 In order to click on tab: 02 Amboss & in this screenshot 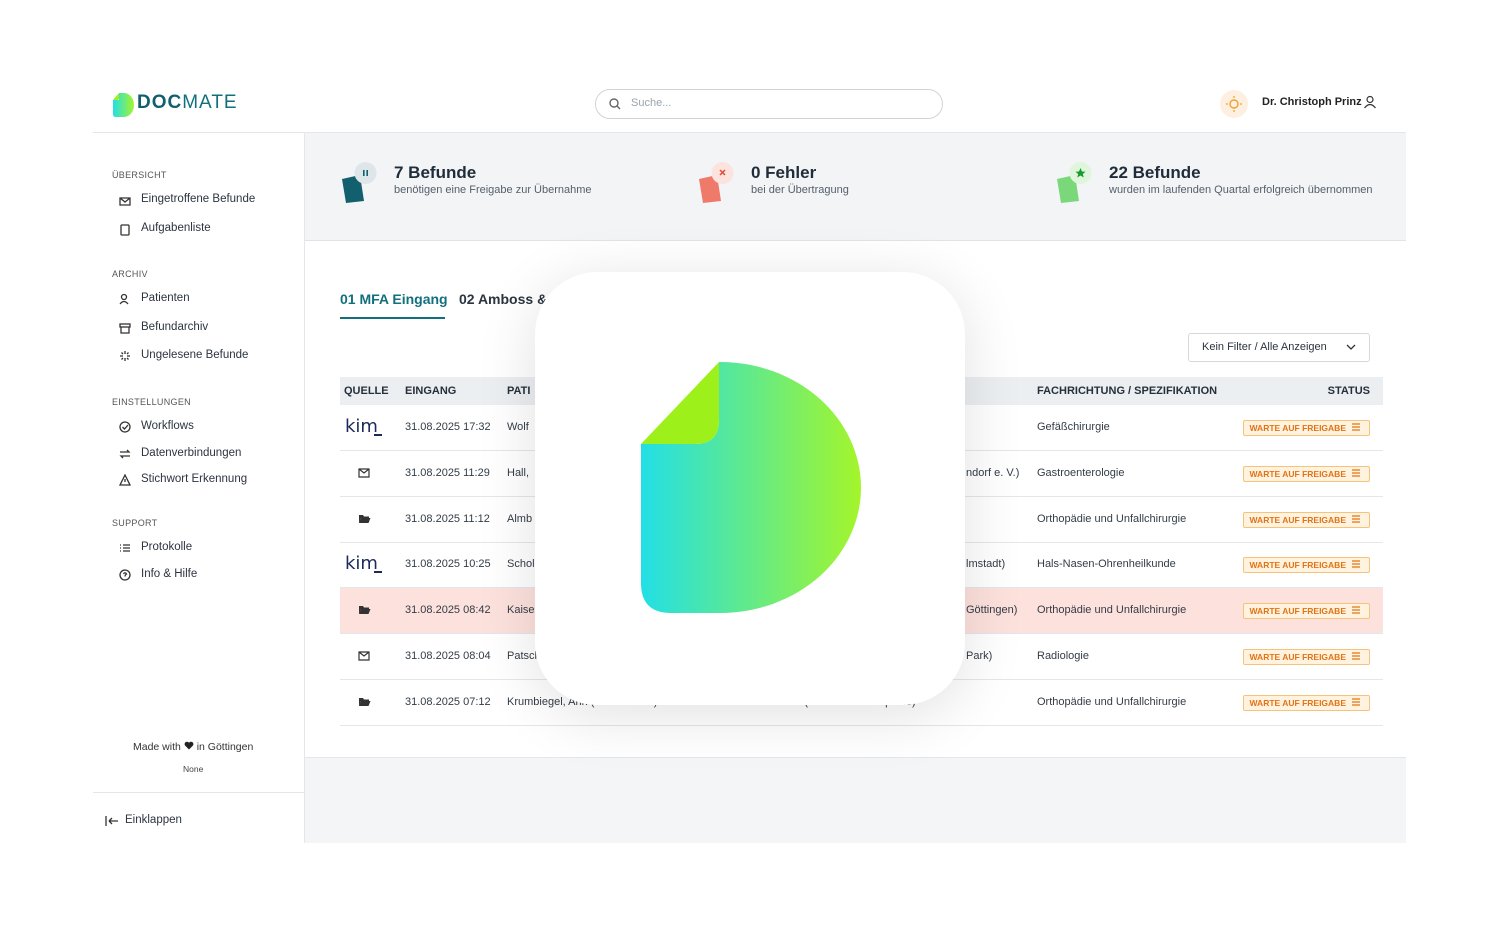, I will do `click(503, 299)`.